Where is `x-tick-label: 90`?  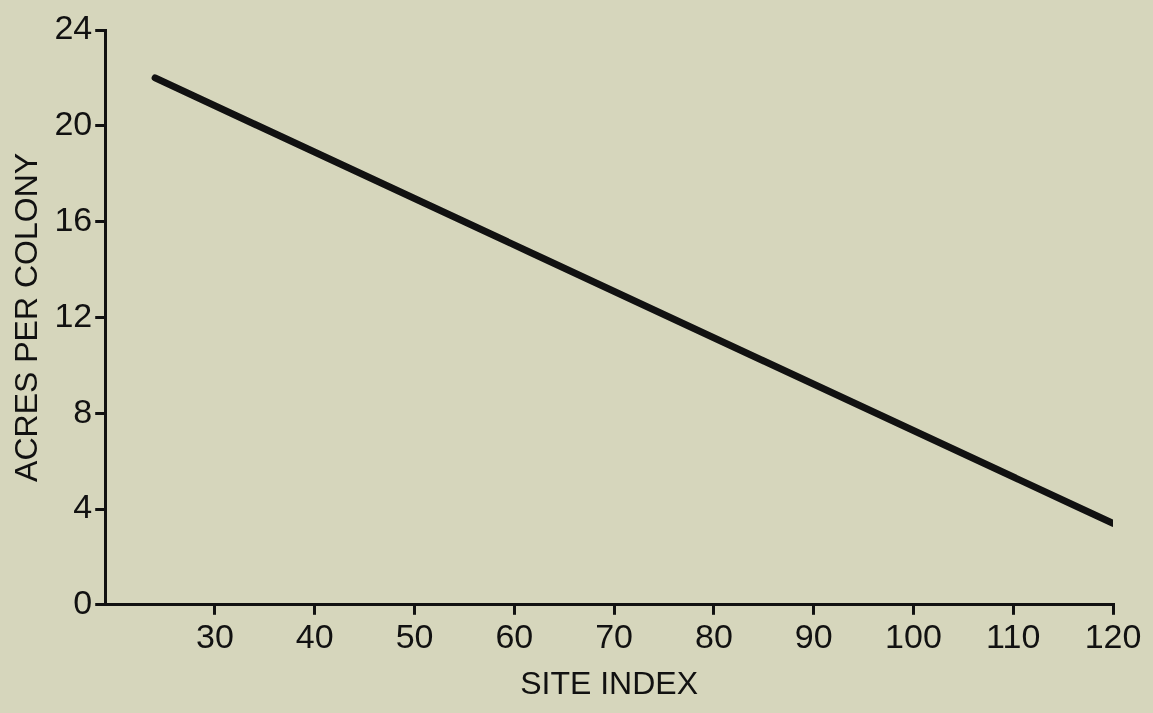 x-tick-label: 90 is located at coordinates (813, 635).